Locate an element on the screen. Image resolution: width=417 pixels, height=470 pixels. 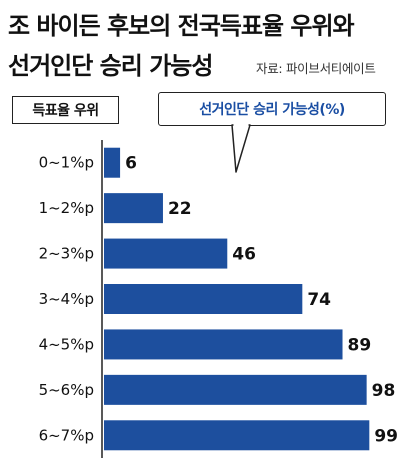
category-label: 6~7%p is located at coordinates (66, 435).